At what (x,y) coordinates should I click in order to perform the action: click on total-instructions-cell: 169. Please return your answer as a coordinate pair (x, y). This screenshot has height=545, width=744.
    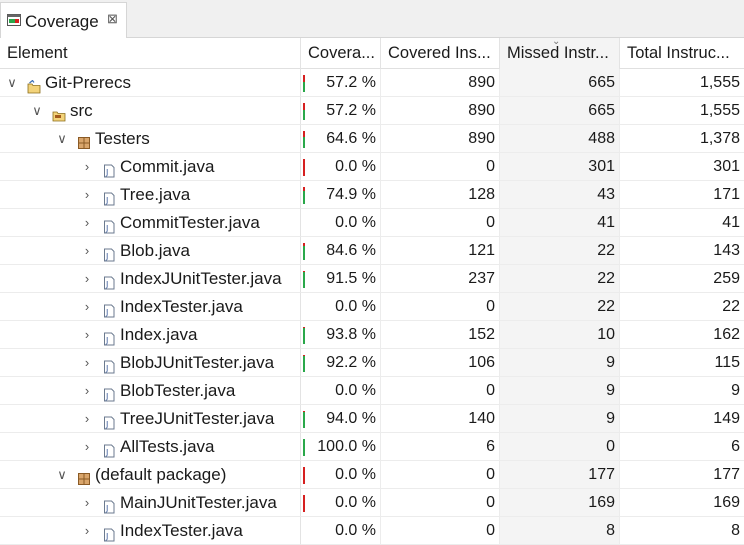
    Looking at the image, I should click on (682, 503).